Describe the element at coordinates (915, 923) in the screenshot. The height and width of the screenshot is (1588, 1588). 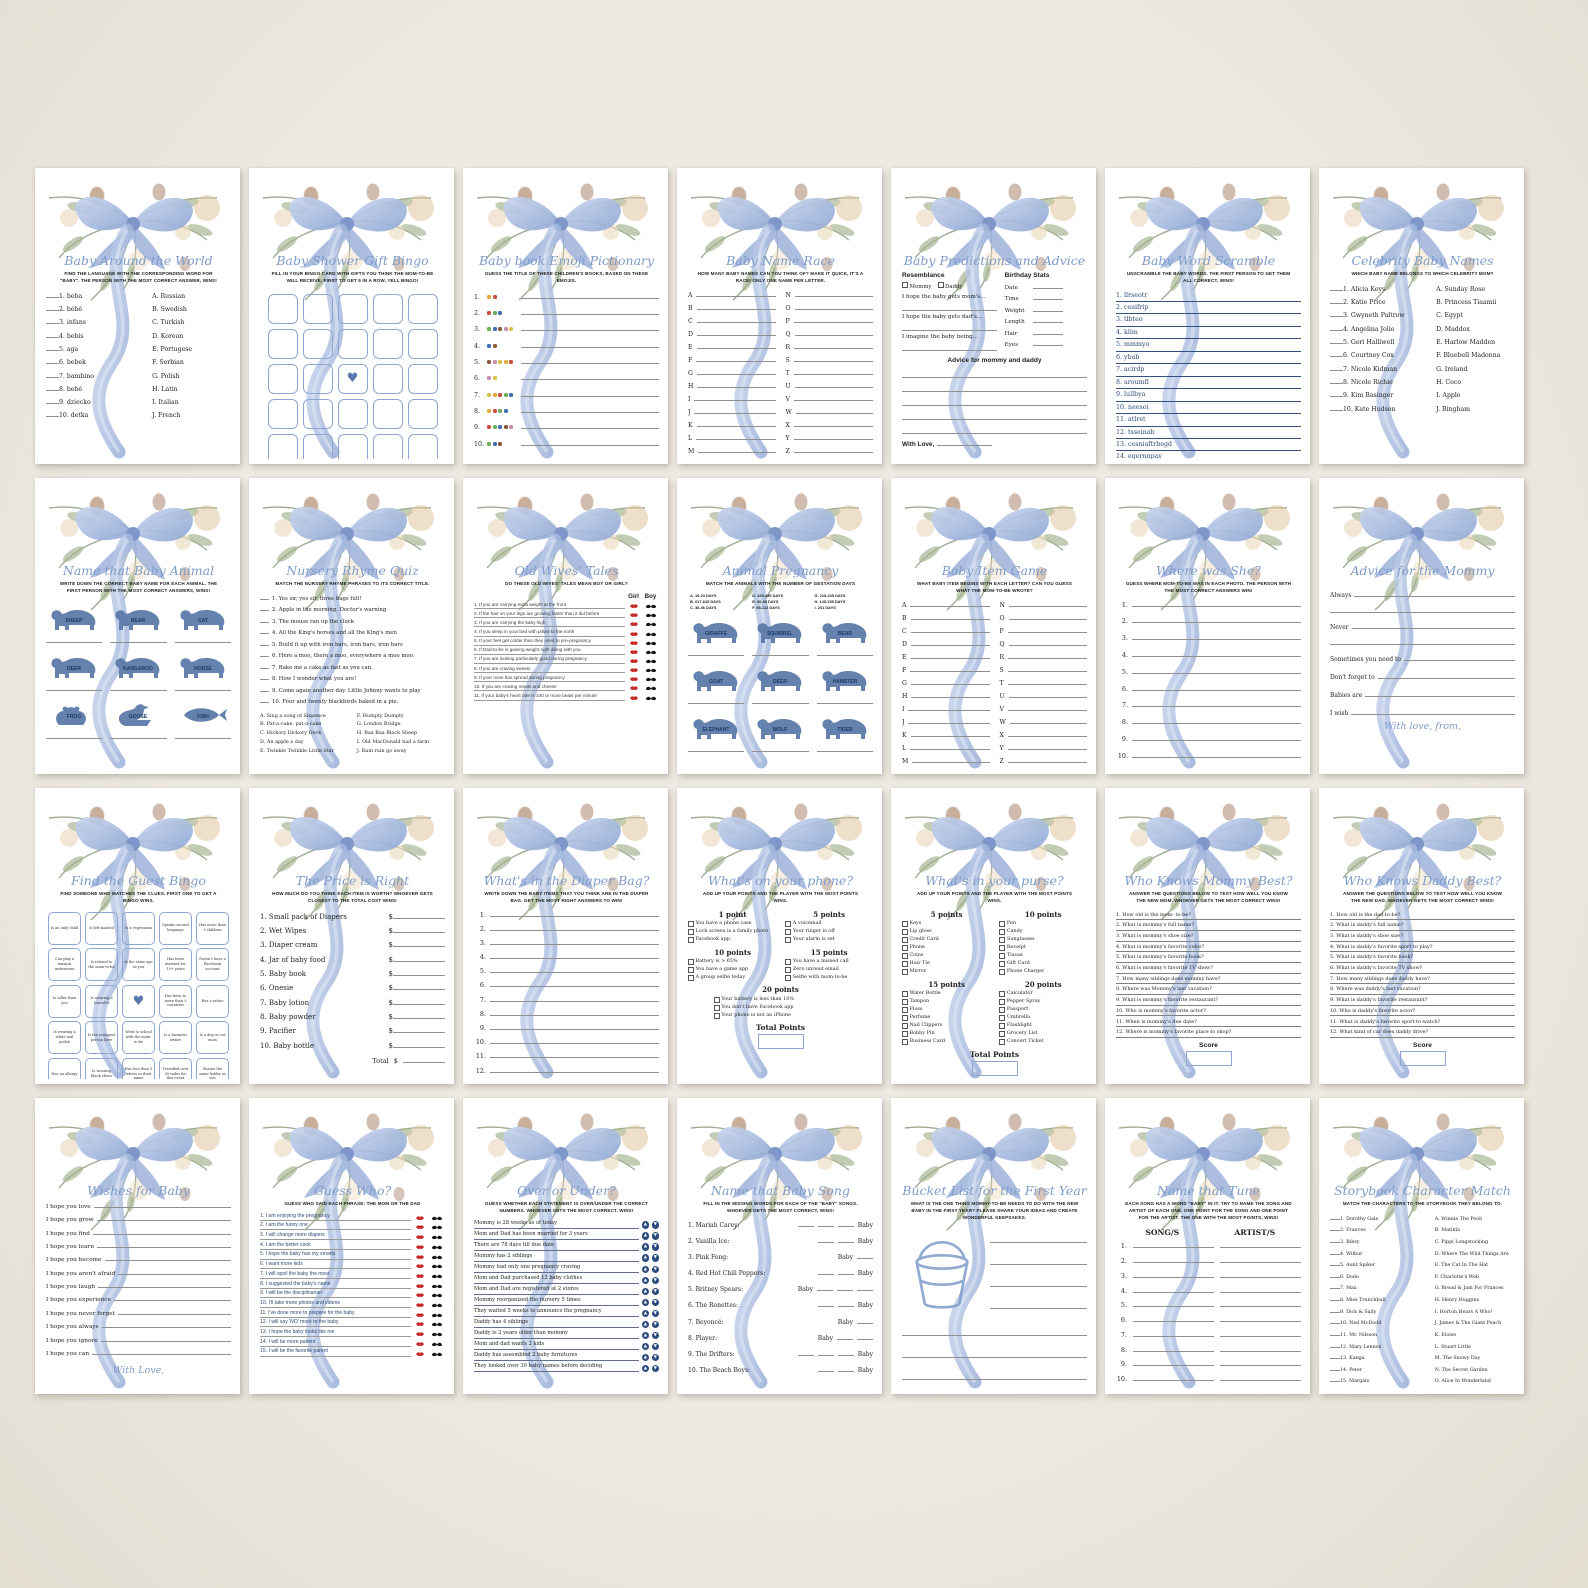
I see `points-item-label: Keys` at that location.